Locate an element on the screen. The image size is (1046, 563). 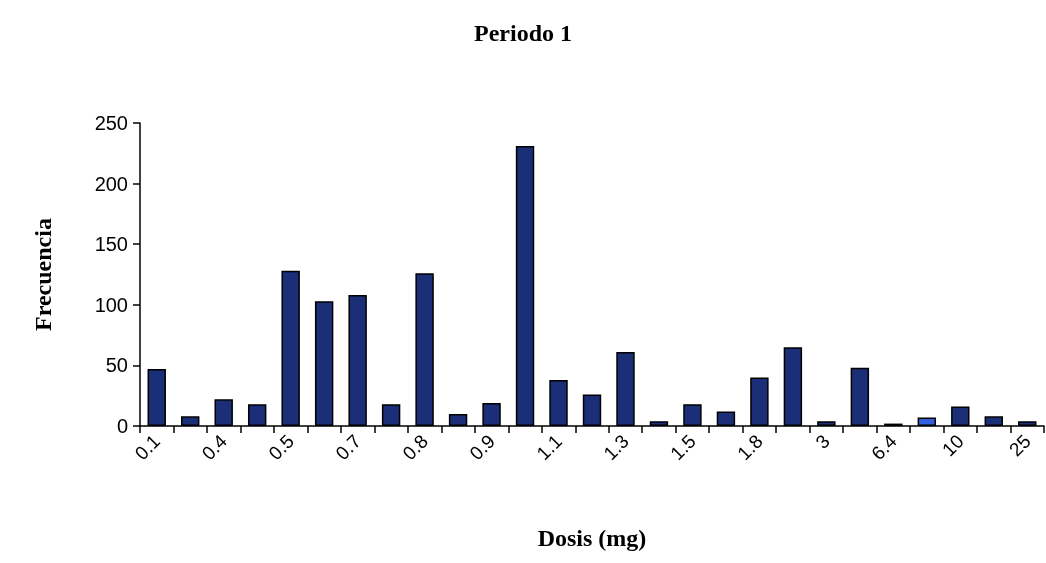
x-tick-label: 3 is located at coordinates (822, 441).